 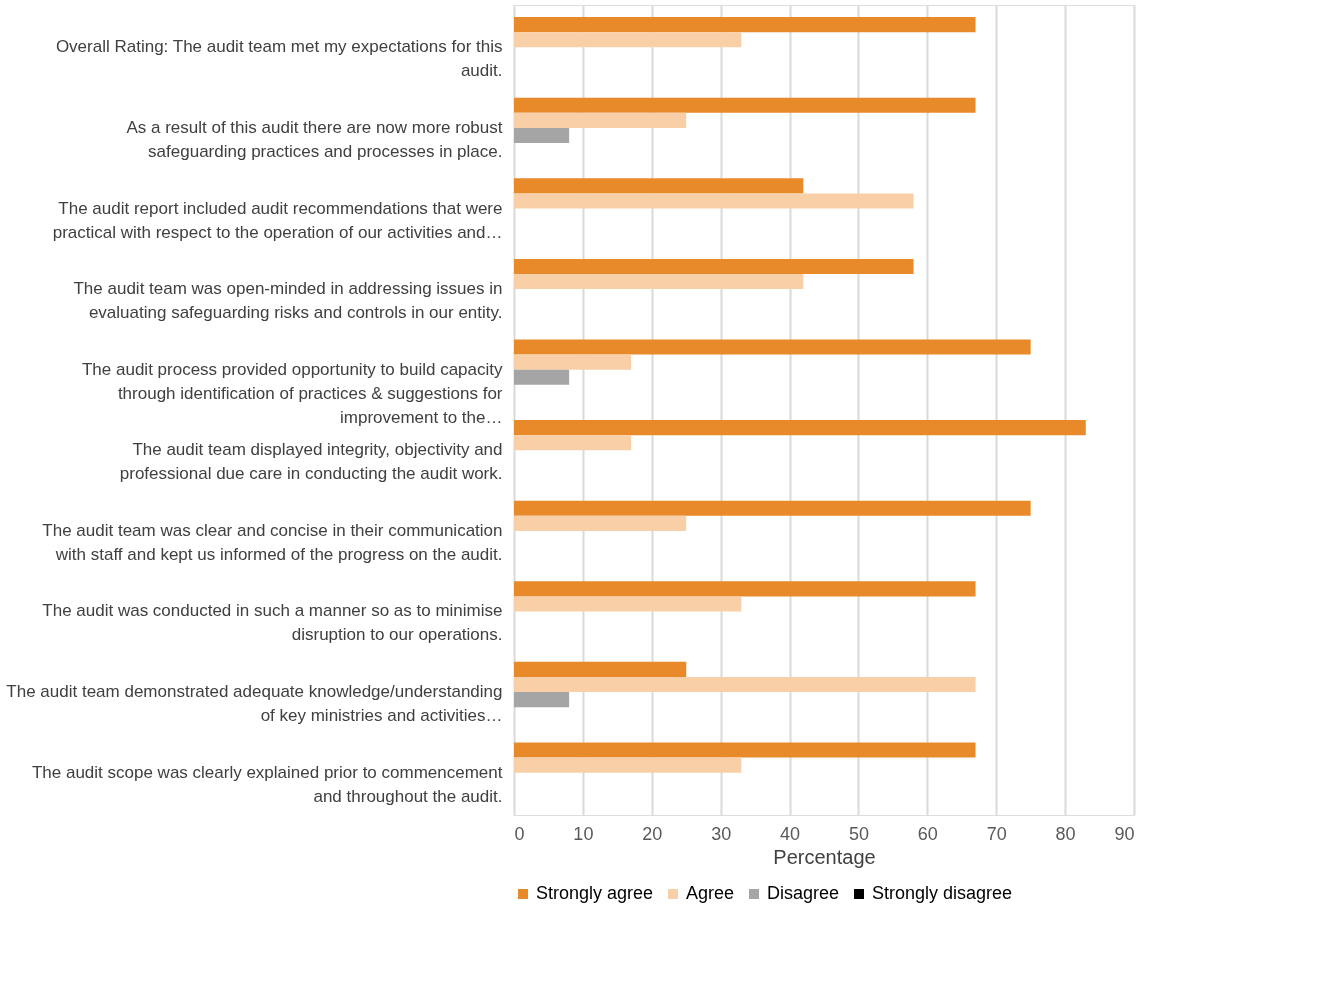 What do you see at coordinates (790, 833) in the screenshot?
I see `x-tick-label: 40` at bounding box center [790, 833].